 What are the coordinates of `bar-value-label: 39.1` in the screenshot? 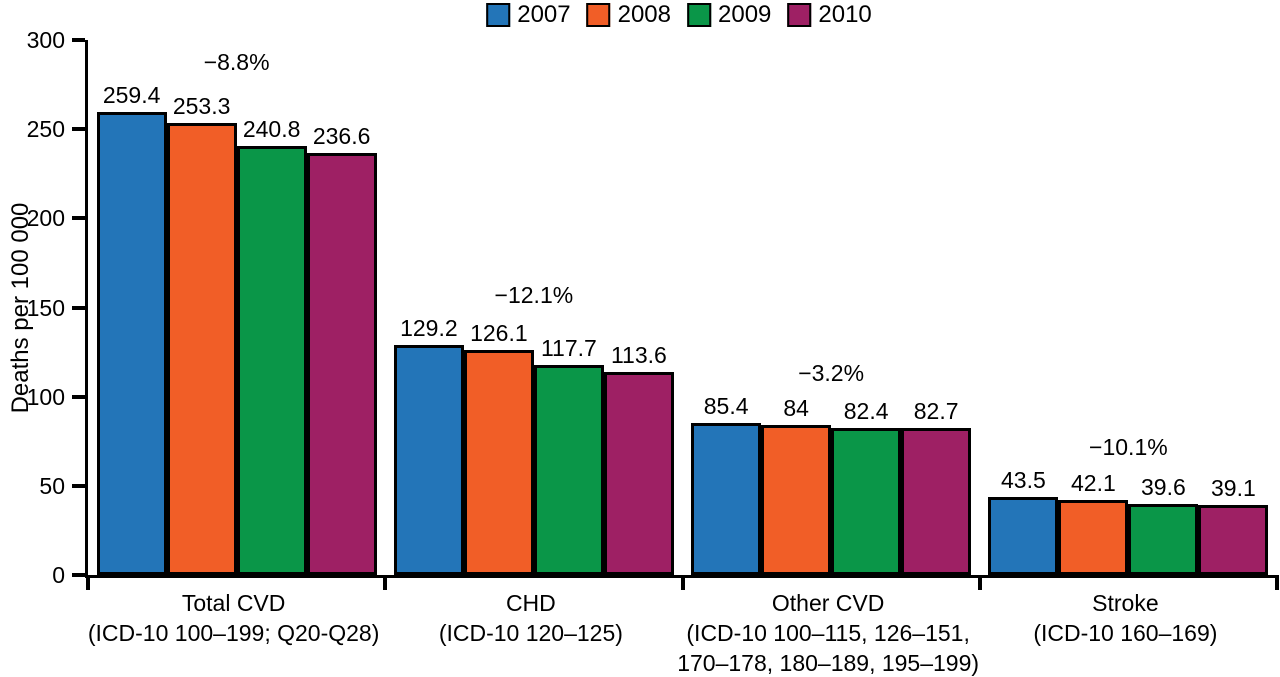 It's located at (1233, 488).